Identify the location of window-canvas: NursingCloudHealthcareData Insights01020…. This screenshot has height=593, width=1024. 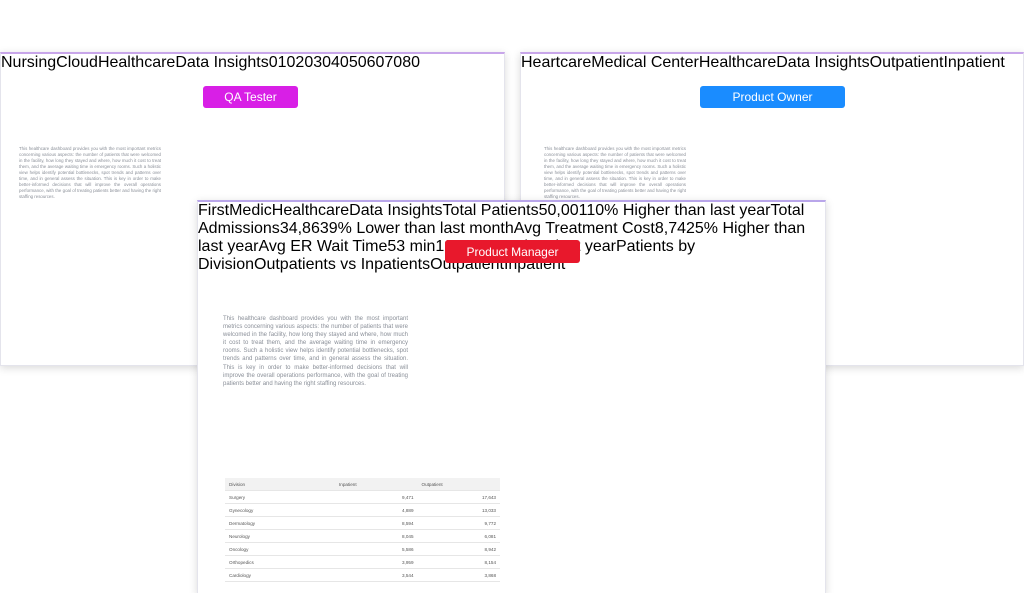
(210, 63).